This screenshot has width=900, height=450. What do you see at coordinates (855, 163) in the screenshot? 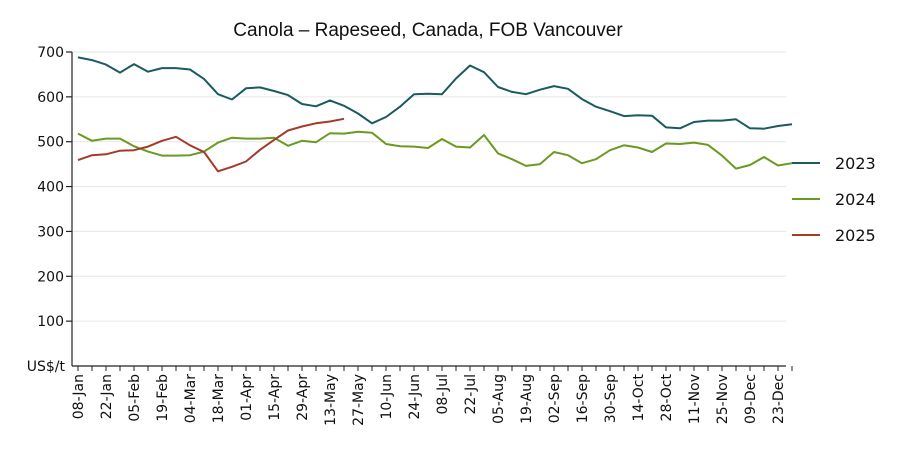
I see `legend-label-2023: 2023` at bounding box center [855, 163].